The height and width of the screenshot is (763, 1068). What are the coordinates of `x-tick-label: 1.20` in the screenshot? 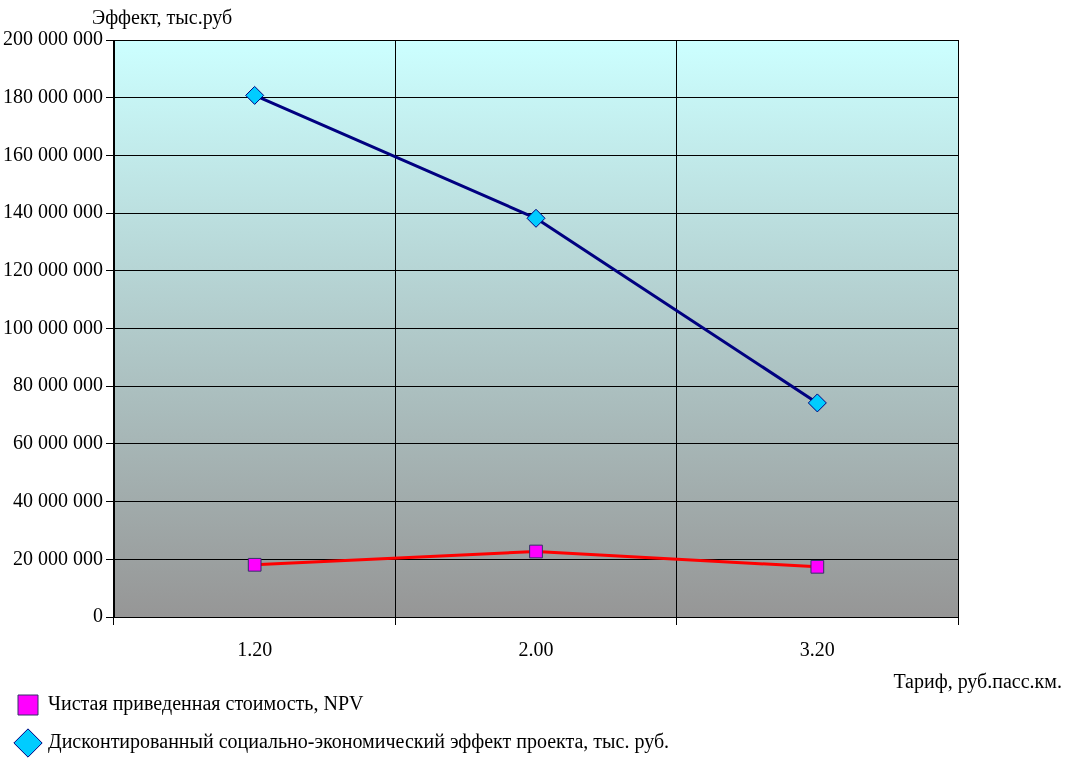 It's located at (255, 649).